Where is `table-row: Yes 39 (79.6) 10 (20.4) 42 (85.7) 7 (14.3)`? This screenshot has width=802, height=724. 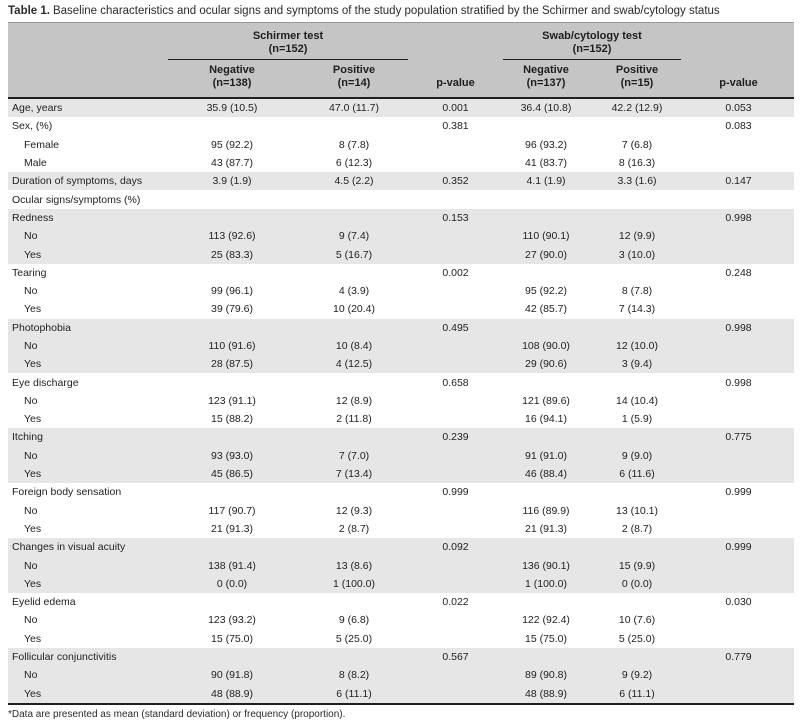
table-row: Yes 39 (79.6) 10 (20.4) 42 (85.7) 7 (14.3) is located at coordinates (401, 309).